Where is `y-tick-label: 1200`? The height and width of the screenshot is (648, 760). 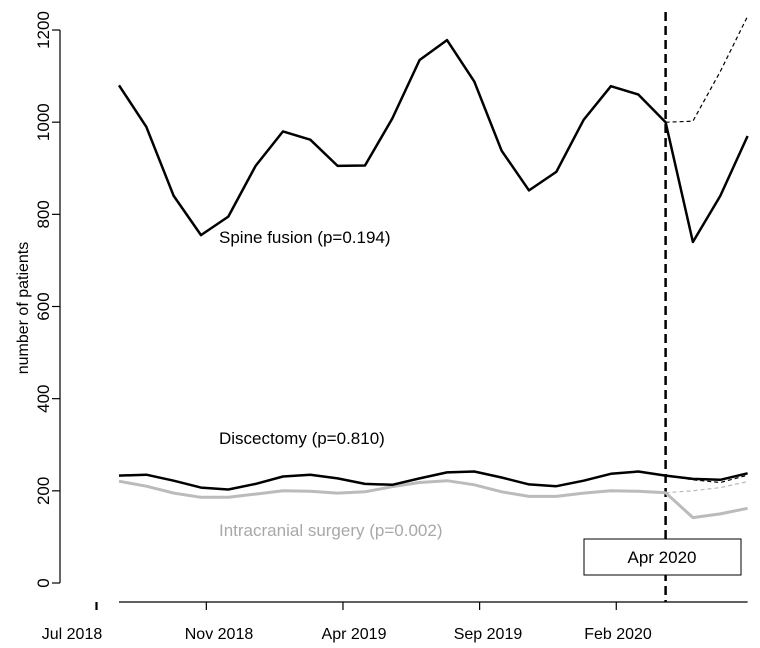 y-tick-label: 1200 is located at coordinates (43, 30).